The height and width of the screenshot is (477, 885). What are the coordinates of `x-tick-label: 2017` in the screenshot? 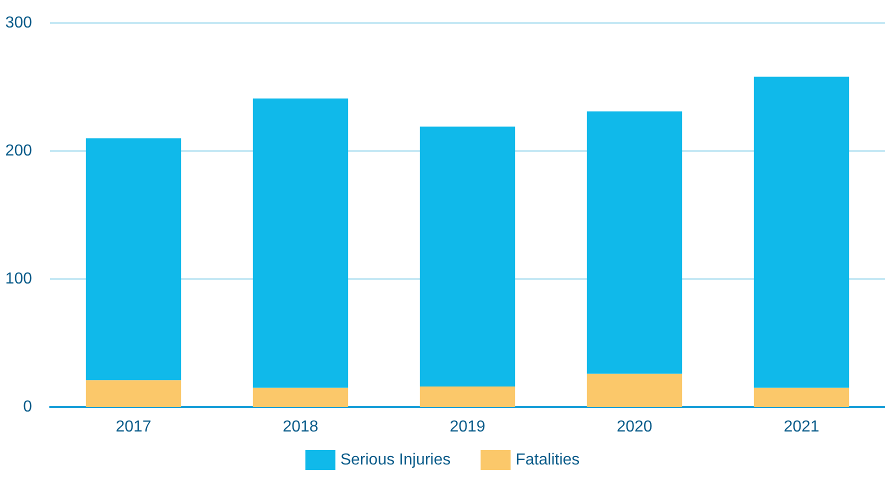 It's located at (134, 427).